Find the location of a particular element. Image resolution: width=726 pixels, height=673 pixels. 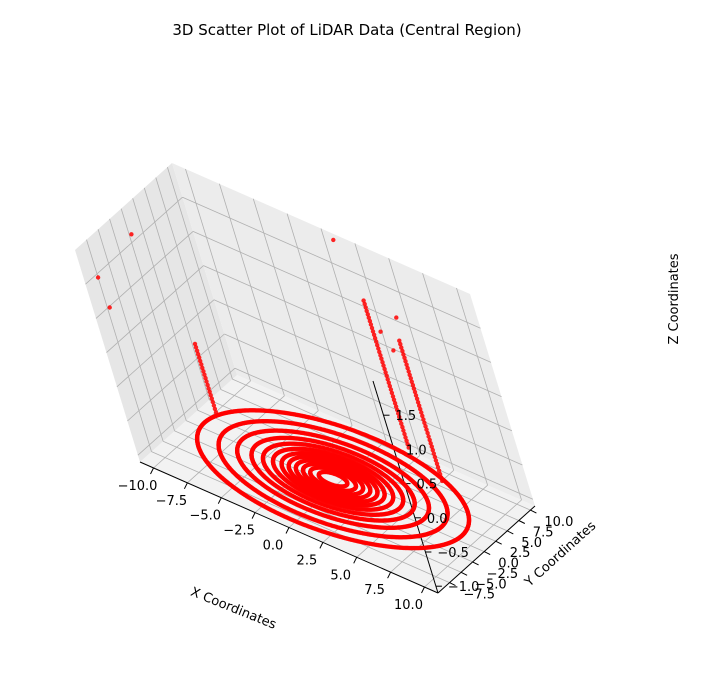

z-tick-label: −1.0 is located at coordinates (464, 587).